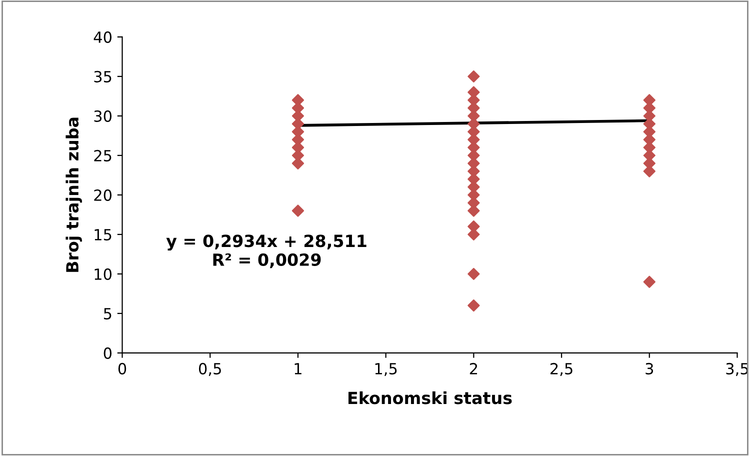  I want to click on x-tick-label: 1, so click(298, 368).